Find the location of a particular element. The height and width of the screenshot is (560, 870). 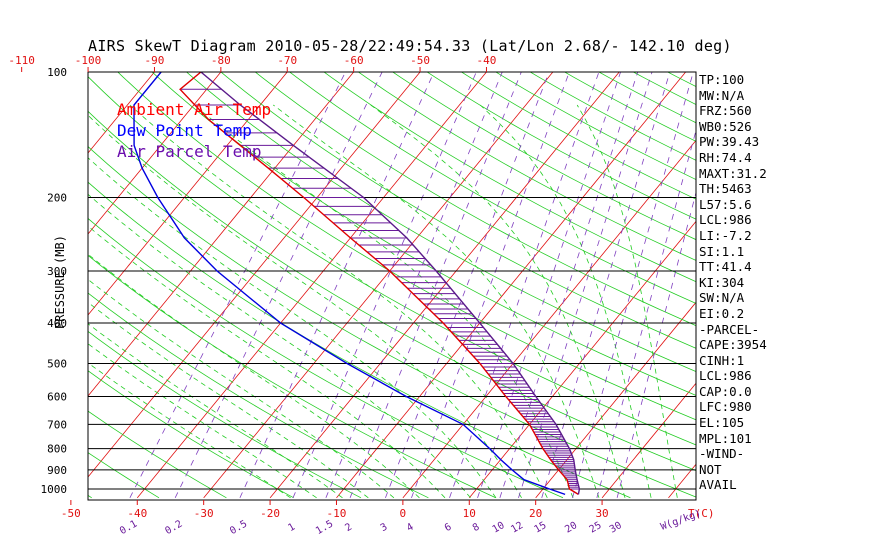

top-temp-tick-label: -70 is located at coordinates (287, 60).